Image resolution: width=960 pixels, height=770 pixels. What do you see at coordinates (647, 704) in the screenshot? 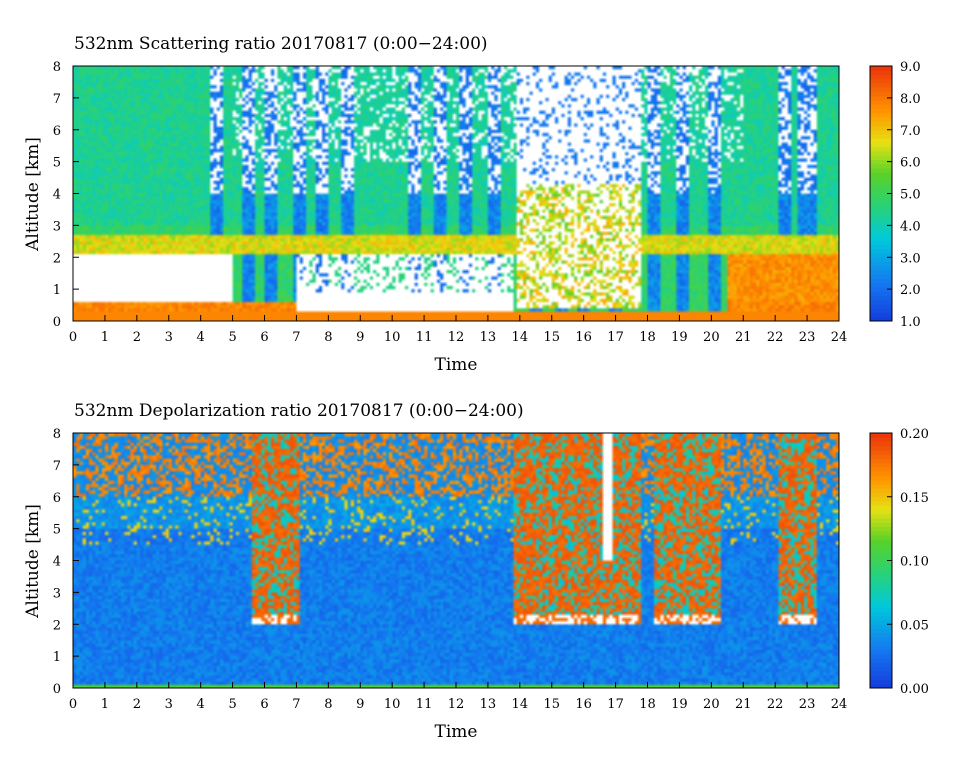
I see `x-tick-label: 18` at bounding box center [647, 704].